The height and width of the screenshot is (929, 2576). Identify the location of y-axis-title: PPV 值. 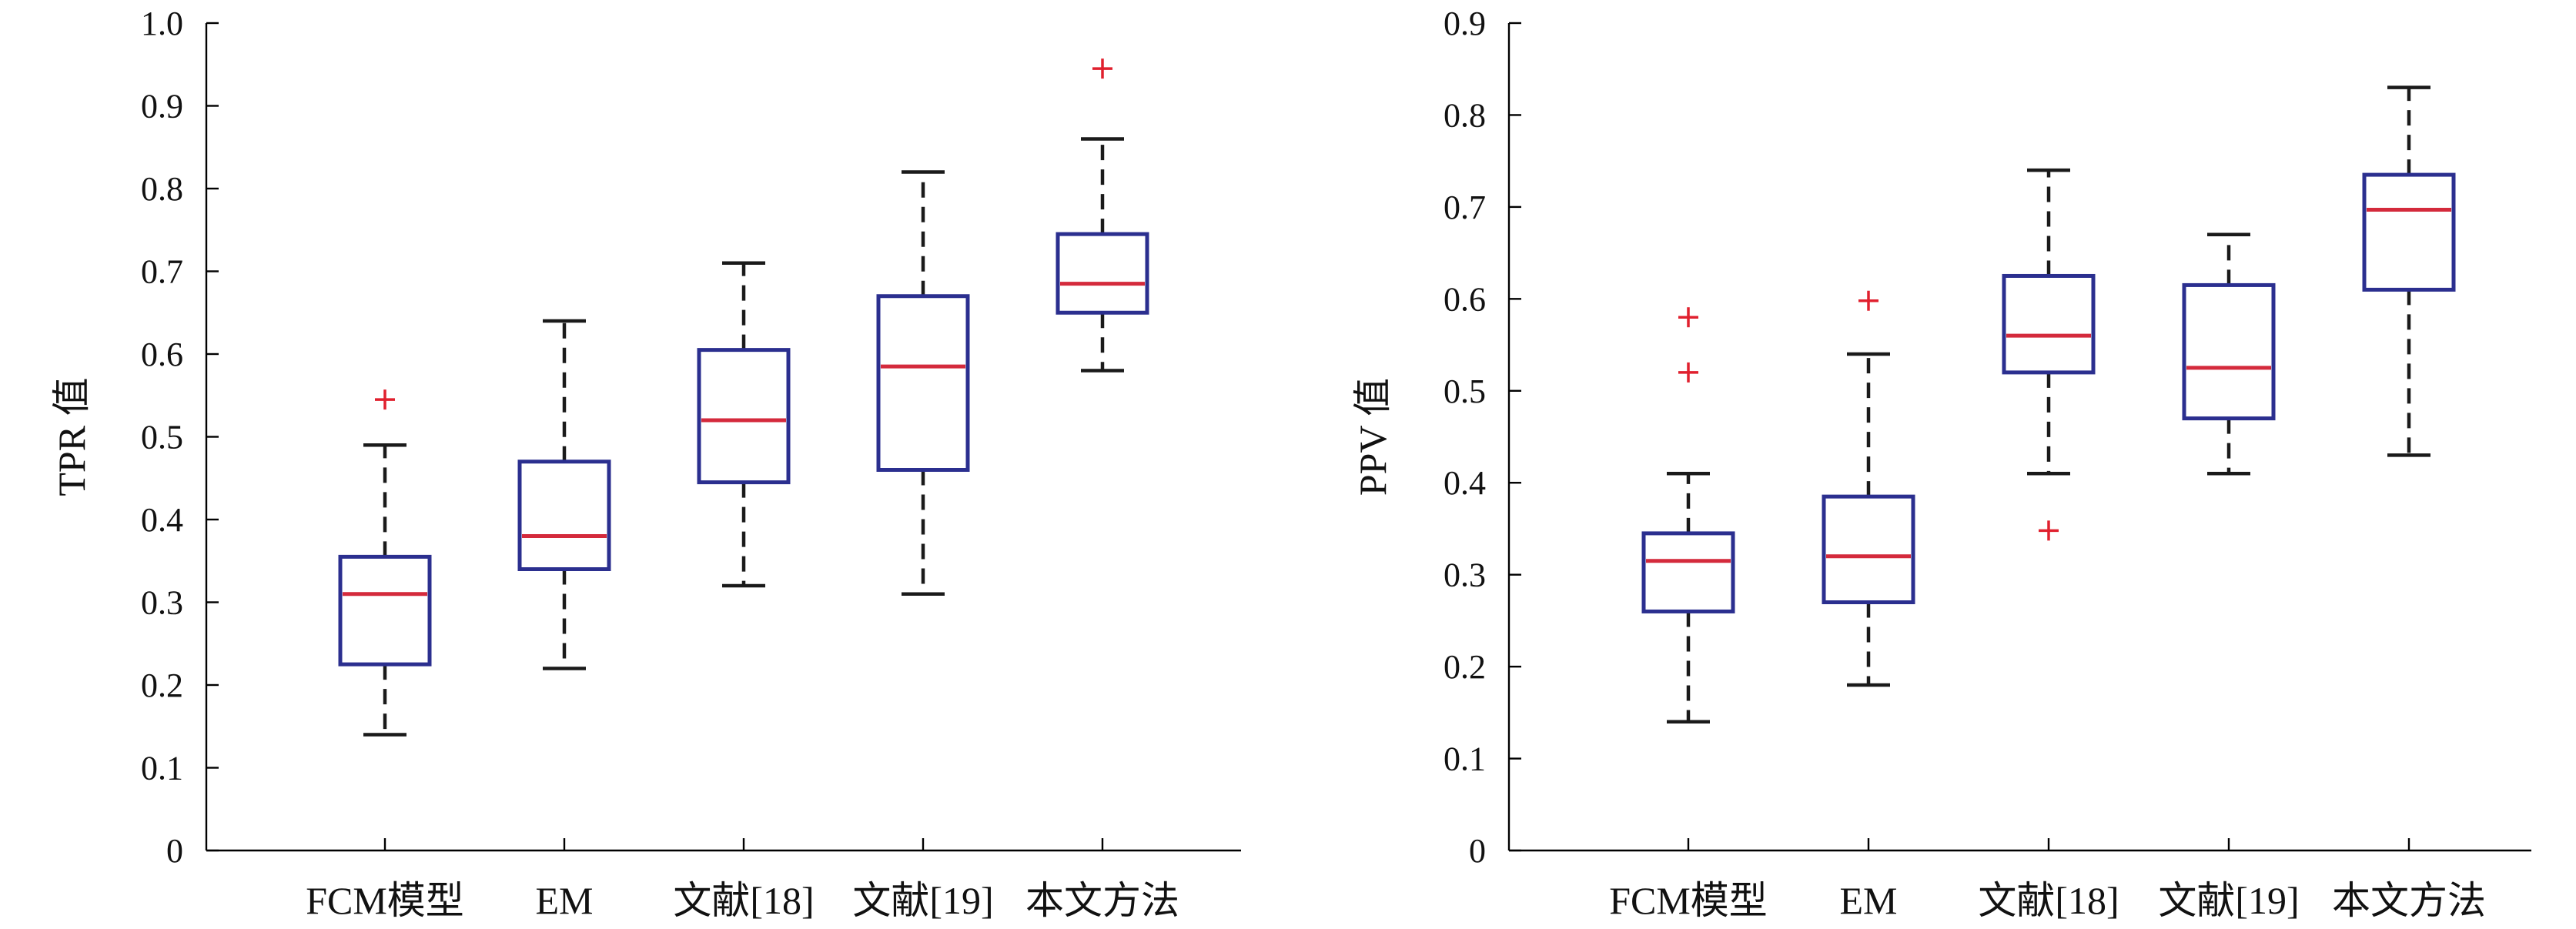
(1373, 437).